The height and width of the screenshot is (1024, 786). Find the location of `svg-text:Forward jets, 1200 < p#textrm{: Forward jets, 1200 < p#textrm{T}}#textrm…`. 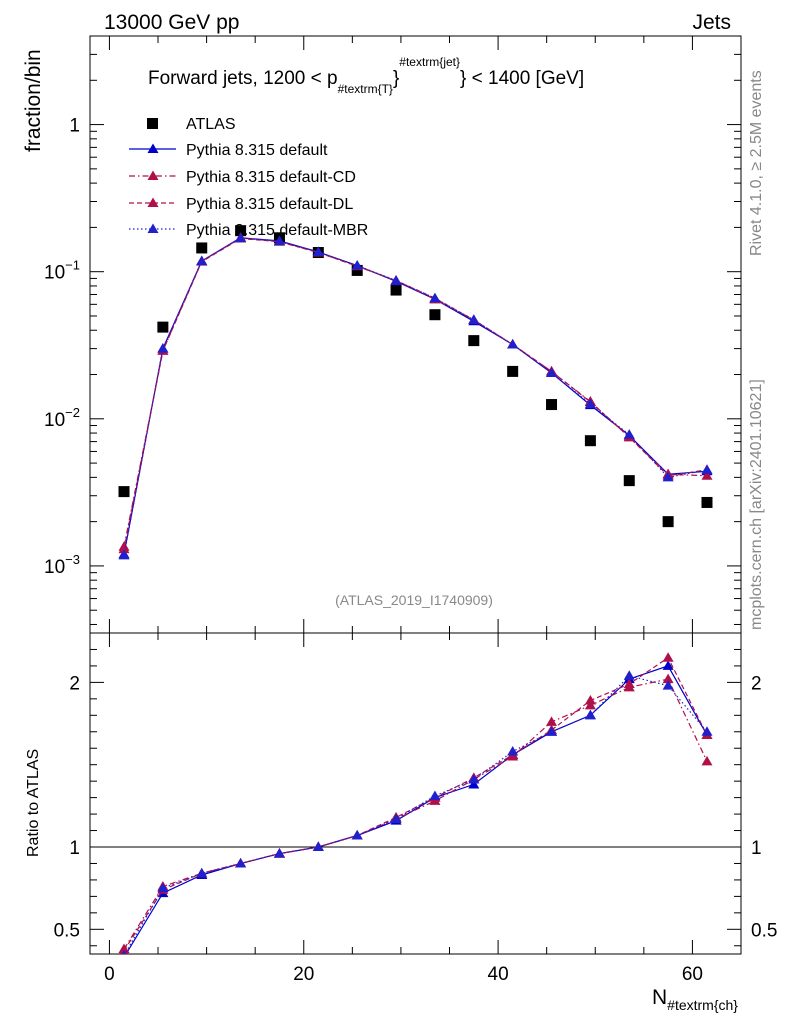

svg-text:Forward jets, 1200 < p#textrm{: Forward jets, 1200 < p#textrm{T}}#textrm… is located at coordinates (366, 75).